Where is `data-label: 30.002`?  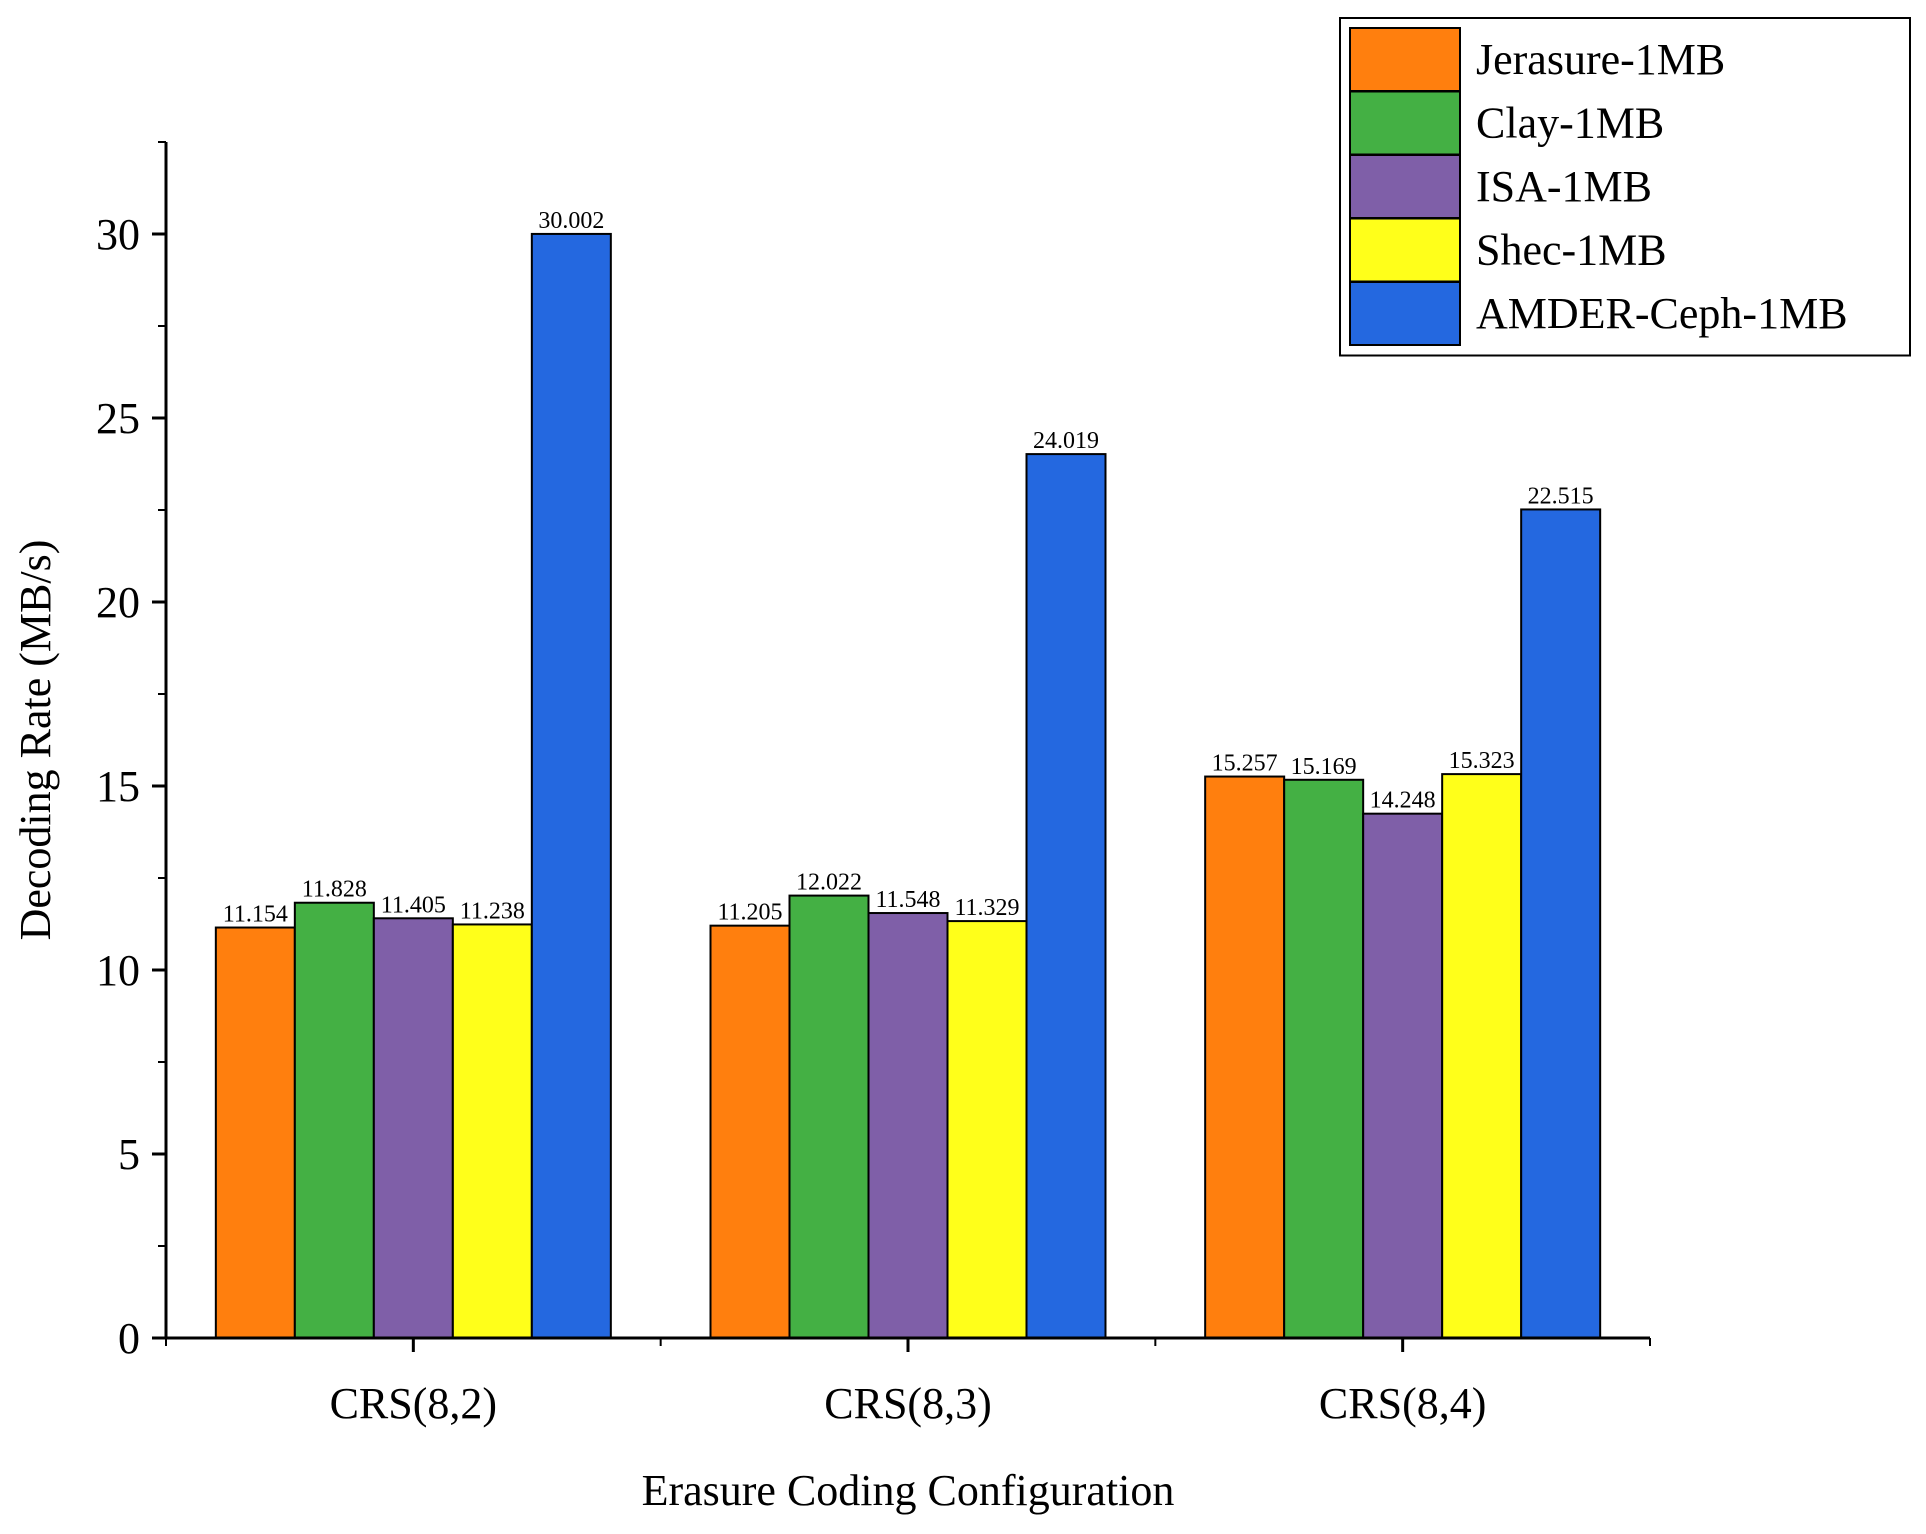 data-label: 30.002 is located at coordinates (571, 221).